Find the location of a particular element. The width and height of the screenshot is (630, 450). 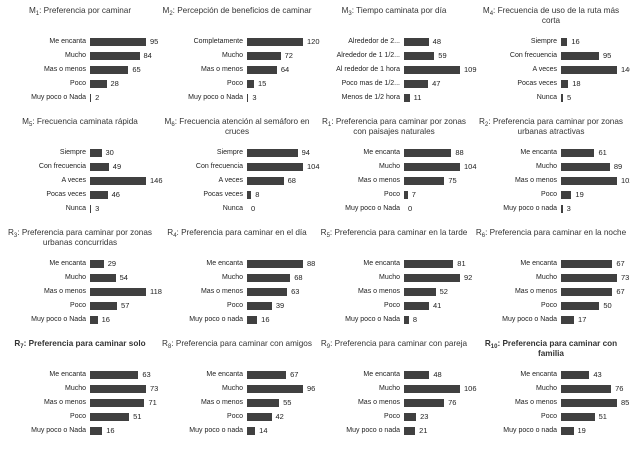

value-label: 17 is located at coordinates (582, 319).